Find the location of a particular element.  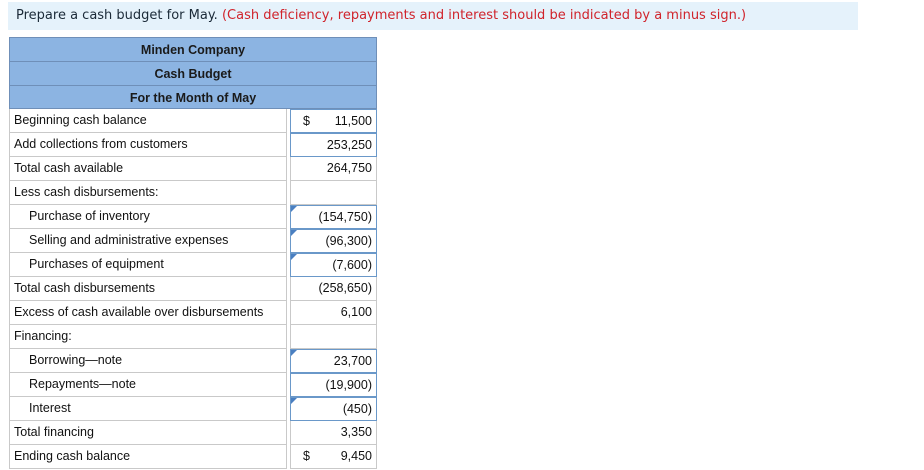

table-row-equipment: Purchases of equipment (7,600) is located at coordinates (193, 265).